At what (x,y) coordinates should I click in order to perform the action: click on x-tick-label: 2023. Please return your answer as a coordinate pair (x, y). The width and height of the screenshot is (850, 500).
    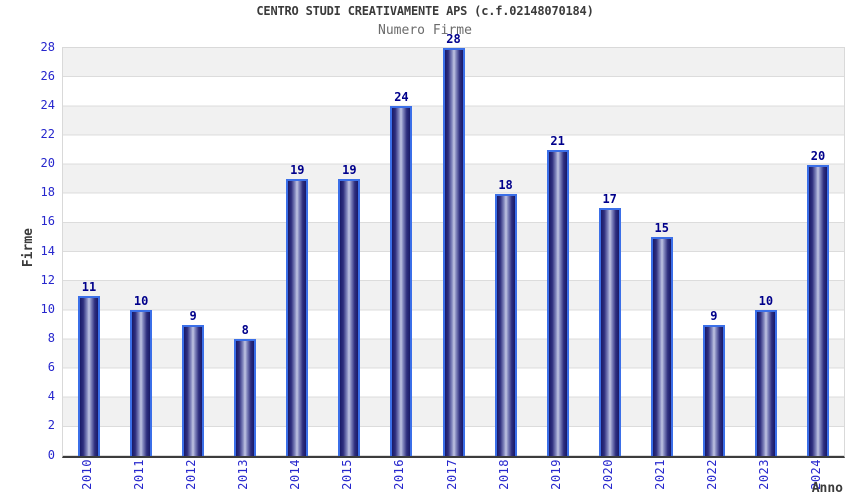
    Looking at the image, I should click on (763, 474).